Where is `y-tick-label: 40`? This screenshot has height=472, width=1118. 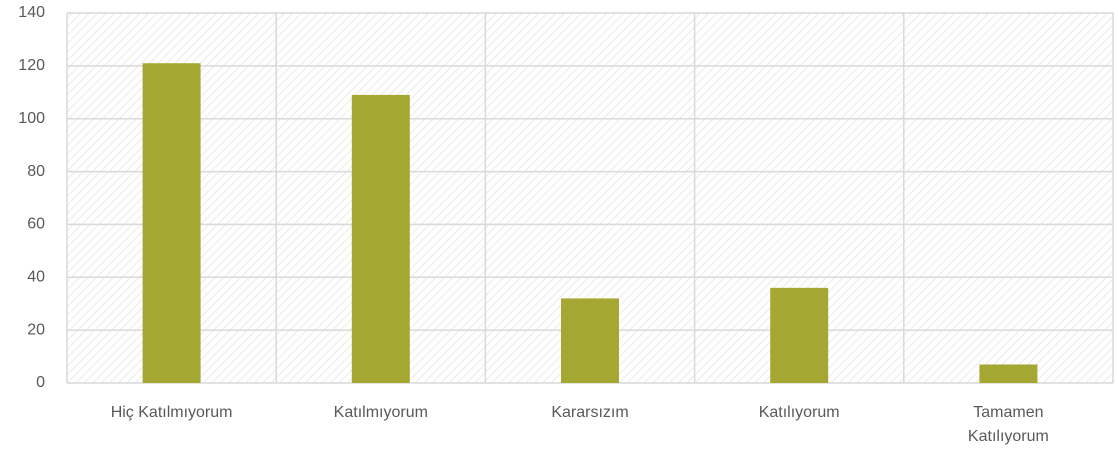
y-tick-label: 40 is located at coordinates (36, 277).